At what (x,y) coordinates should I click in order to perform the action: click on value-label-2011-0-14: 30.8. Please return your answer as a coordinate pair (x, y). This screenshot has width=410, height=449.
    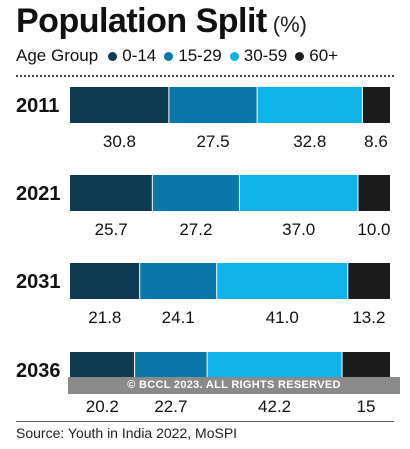
    Looking at the image, I should click on (119, 141).